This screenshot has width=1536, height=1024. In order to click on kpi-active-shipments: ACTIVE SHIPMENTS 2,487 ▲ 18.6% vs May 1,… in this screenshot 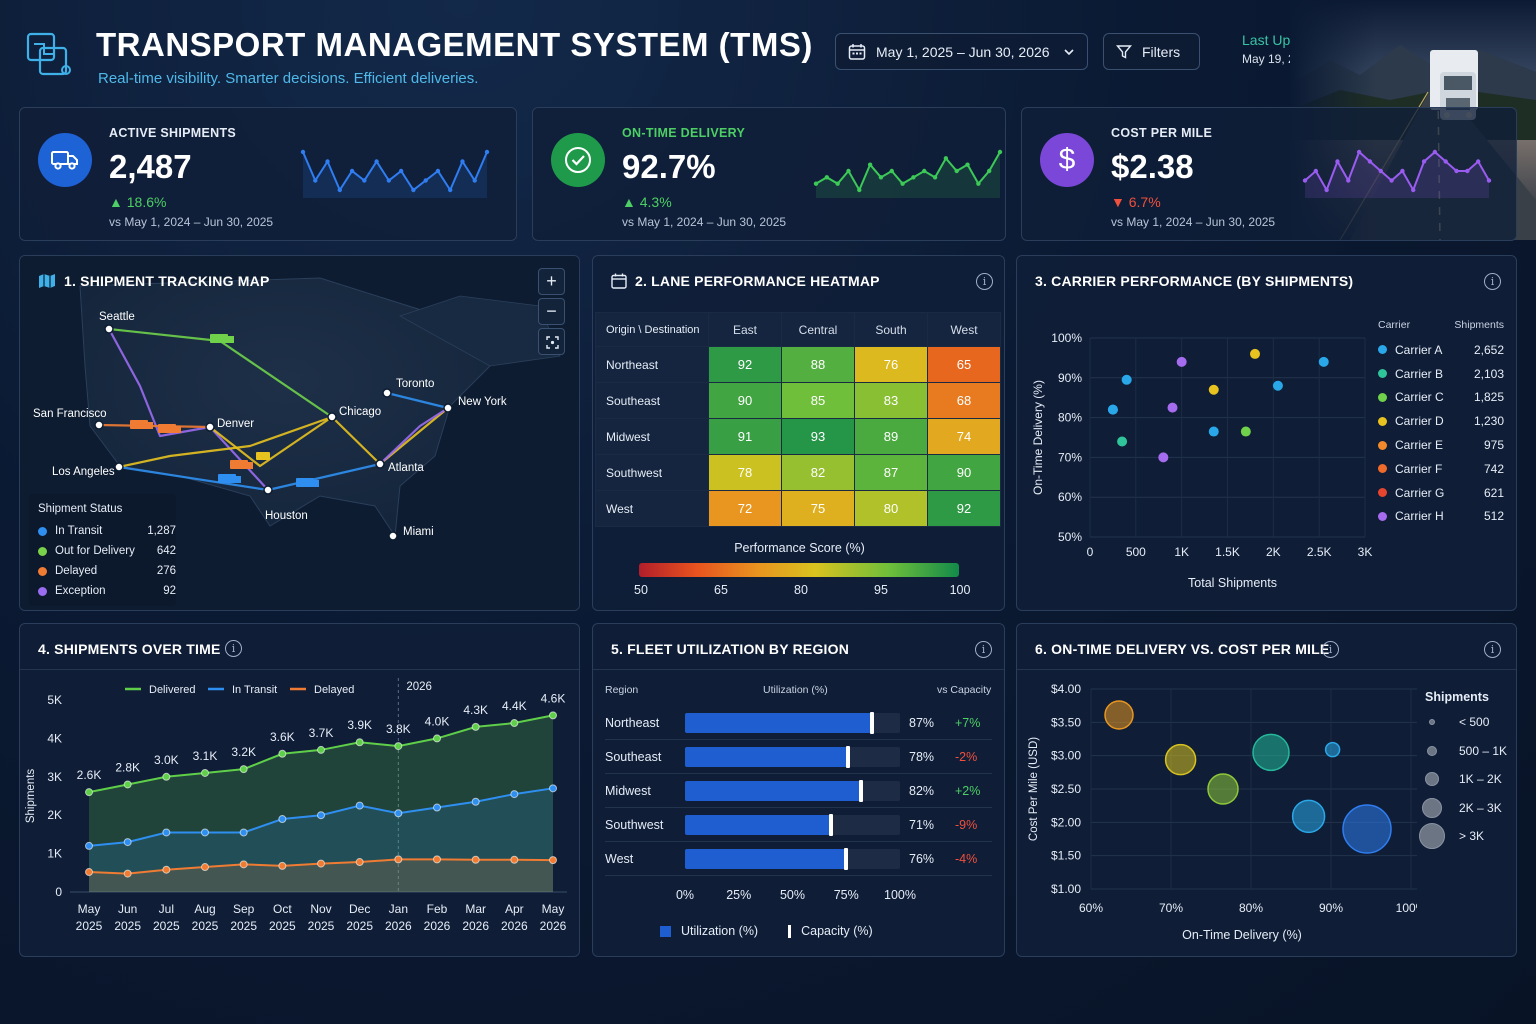, I will do `click(268, 174)`.